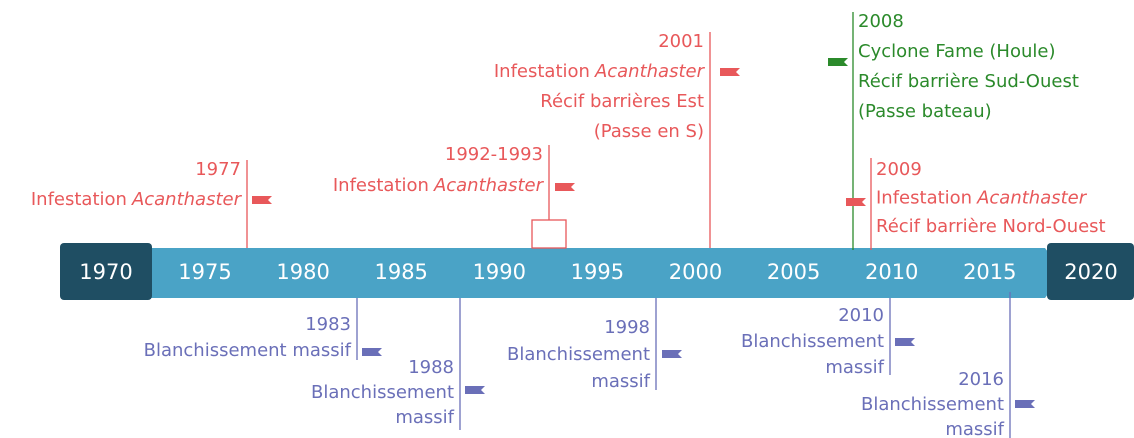  What do you see at coordinates (681, 41) in the screenshot?
I see `event-date: 2001` at bounding box center [681, 41].